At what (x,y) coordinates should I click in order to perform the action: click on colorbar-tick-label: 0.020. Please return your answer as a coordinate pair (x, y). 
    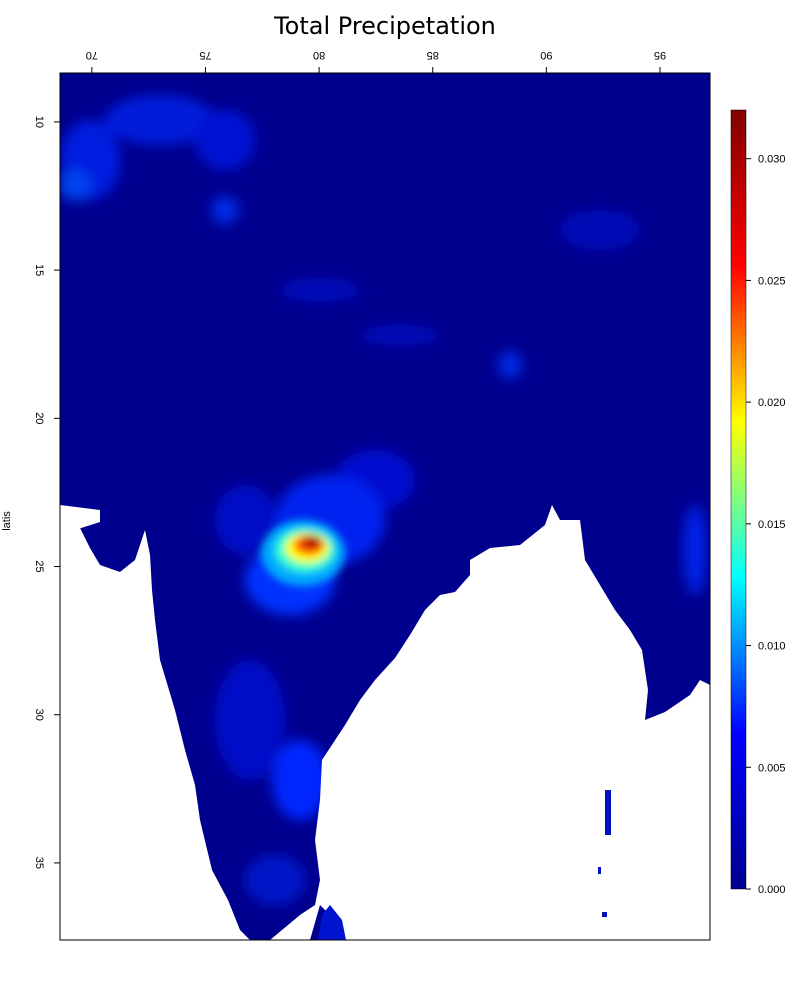
    Looking at the image, I should click on (772, 403).